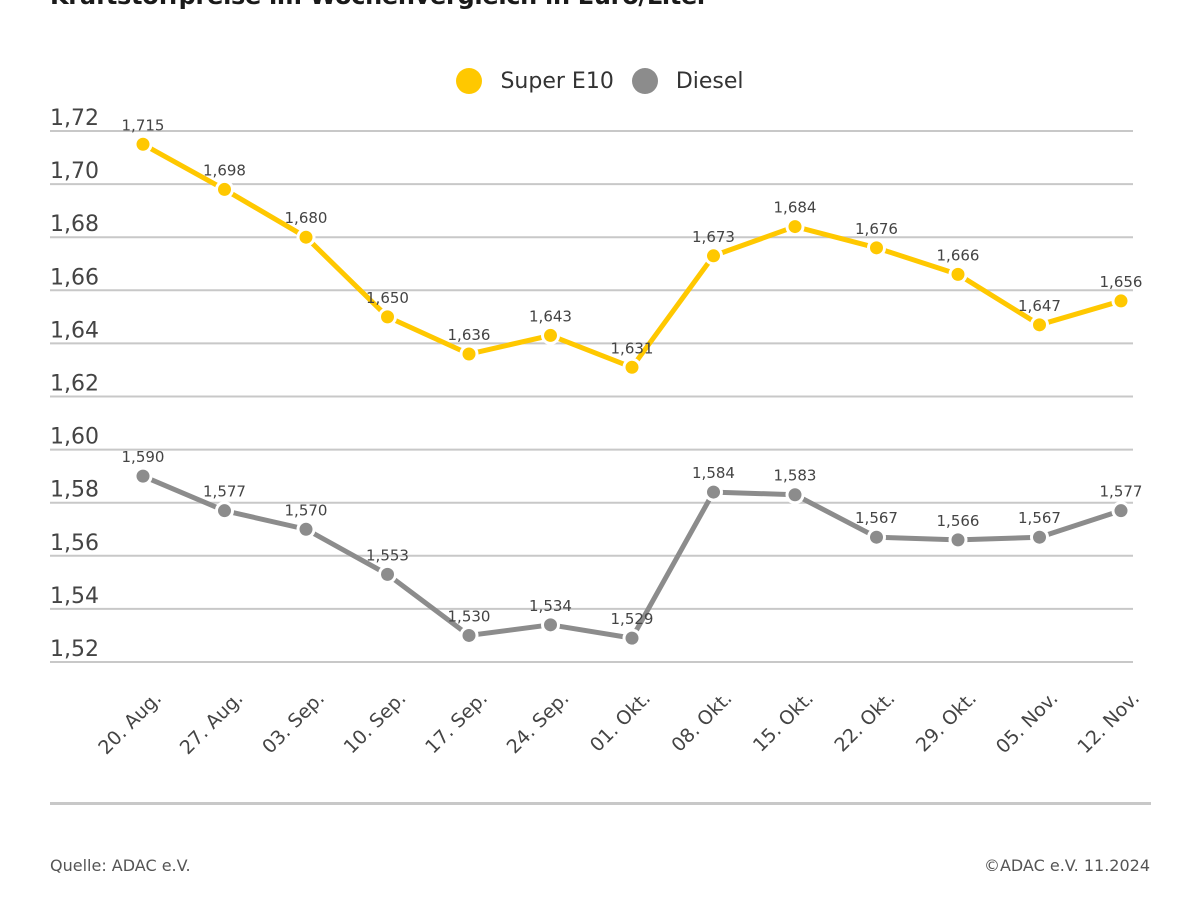 This screenshot has height=900, width=1200. Describe the element at coordinates (1066, 865) in the screenshot. I see `copyright-note: ©ADAC e.V. 11.2024` at that location.